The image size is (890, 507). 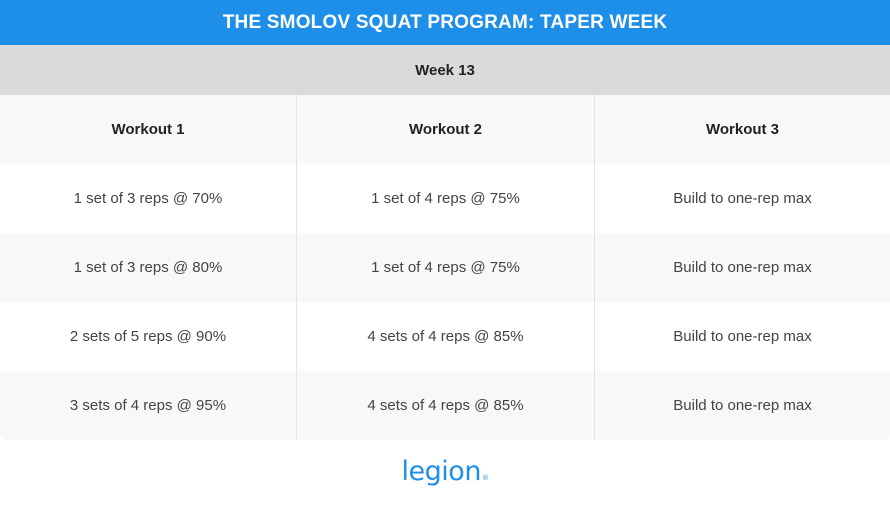 I want to click on legion-logo: legion®, so click(x=445, y=471).